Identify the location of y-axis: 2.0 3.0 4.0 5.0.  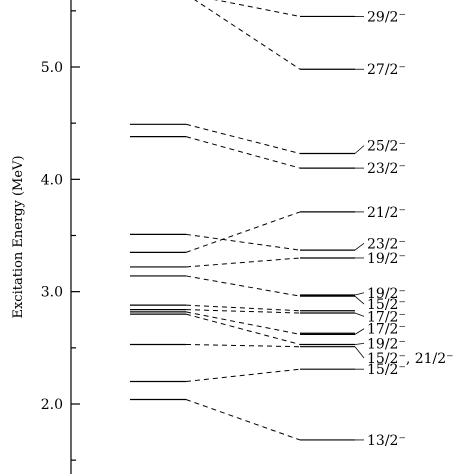
(60, 237).